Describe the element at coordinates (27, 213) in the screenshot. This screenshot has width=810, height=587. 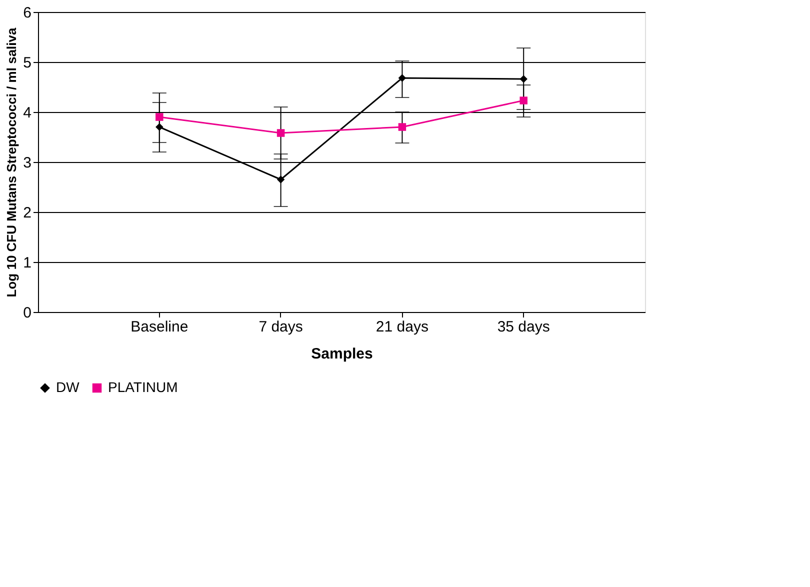
I see `y-tick-label: 2` at that location.